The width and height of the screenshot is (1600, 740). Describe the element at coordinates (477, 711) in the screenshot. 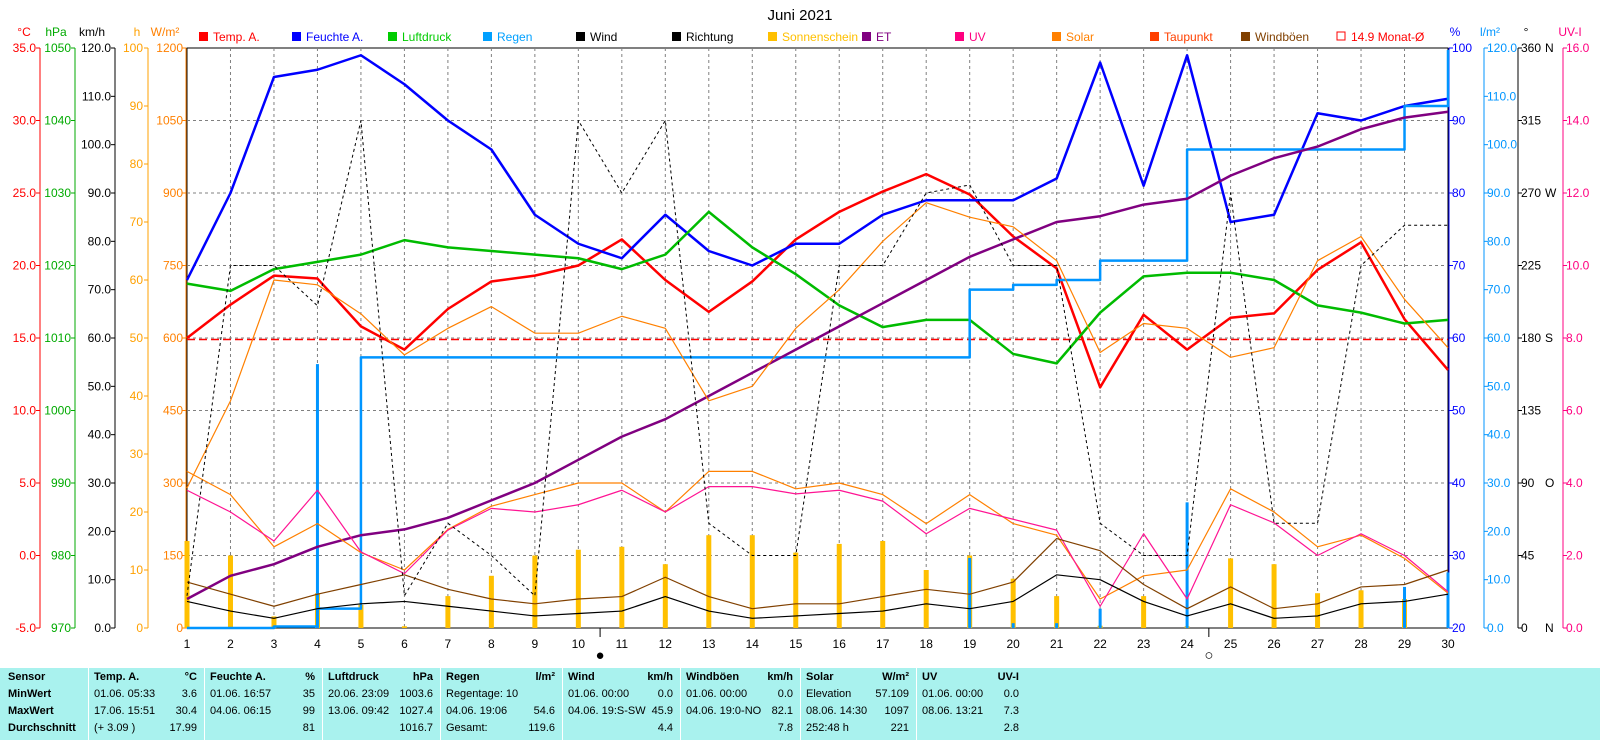

I see `stats-cell-label: 04.06. 19:06` at that location.